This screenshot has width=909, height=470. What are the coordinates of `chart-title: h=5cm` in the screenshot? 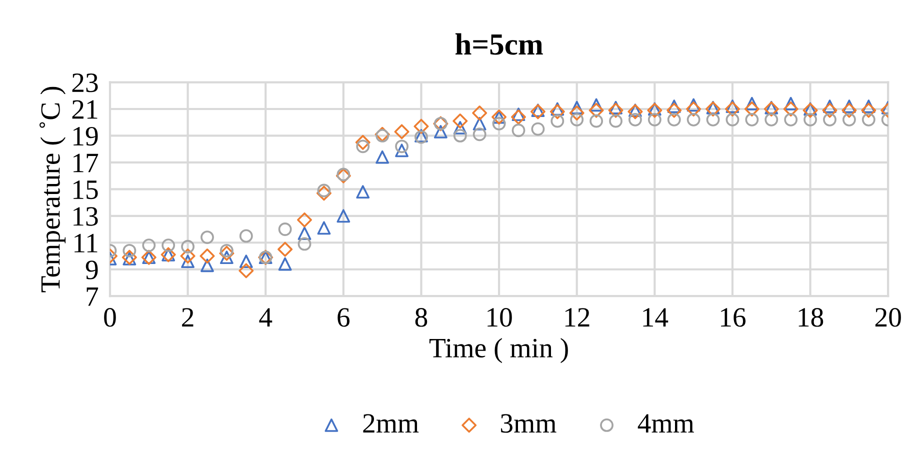 It's located at (499, 44).